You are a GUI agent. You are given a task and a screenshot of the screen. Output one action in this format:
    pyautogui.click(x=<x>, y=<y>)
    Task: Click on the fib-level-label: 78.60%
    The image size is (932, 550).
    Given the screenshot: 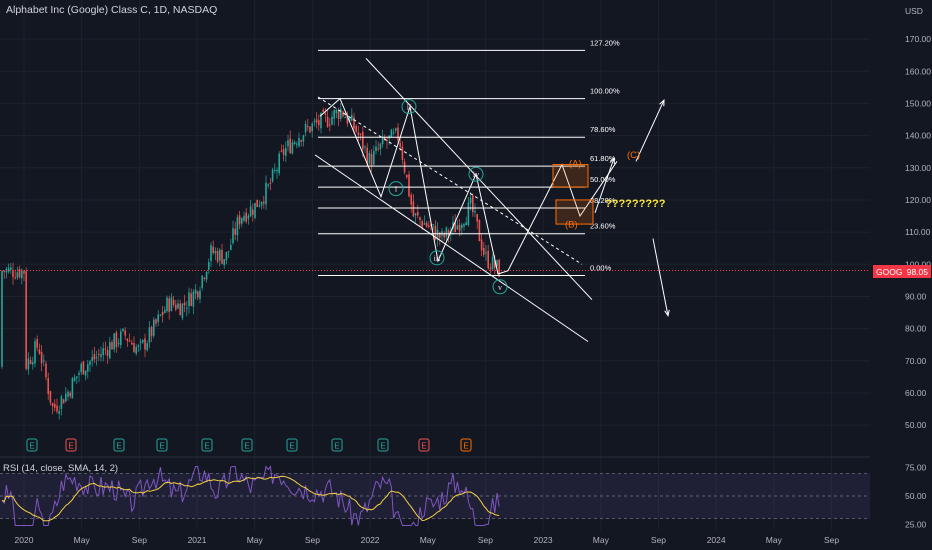 What is the action you would take?
    pyautogui.click(x=603, y=129)
    